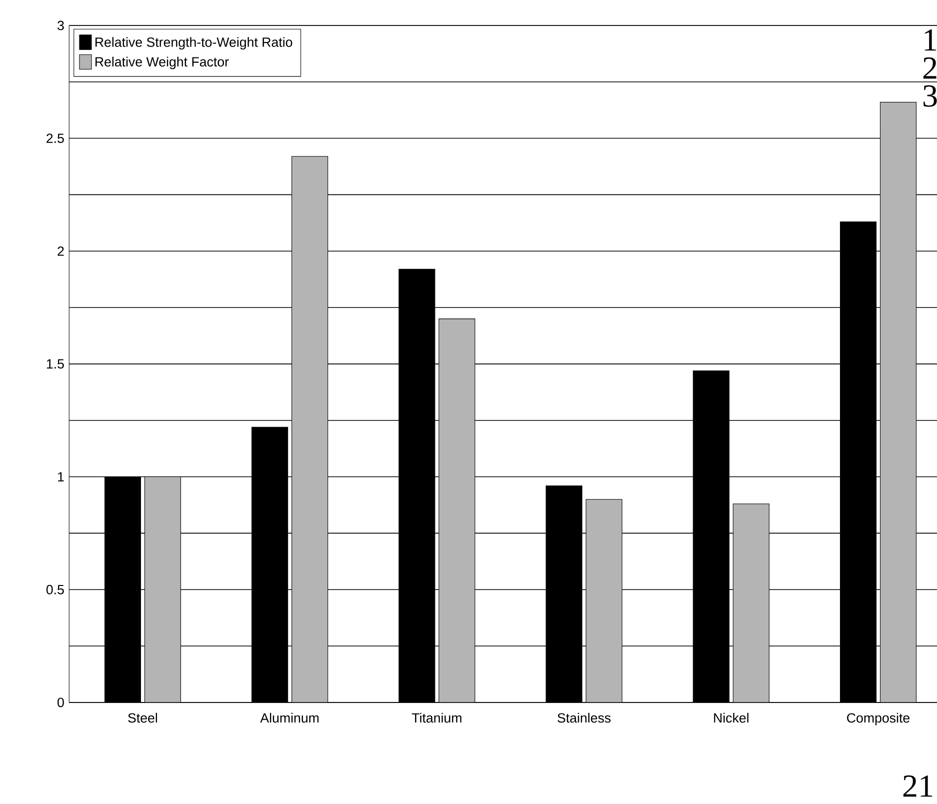 This screenshot has width=937, height=804. What do you see at coordinates (61, 251) in the screenshot?
I see `y-tick-label: 2` at bounding box center [61, 251].